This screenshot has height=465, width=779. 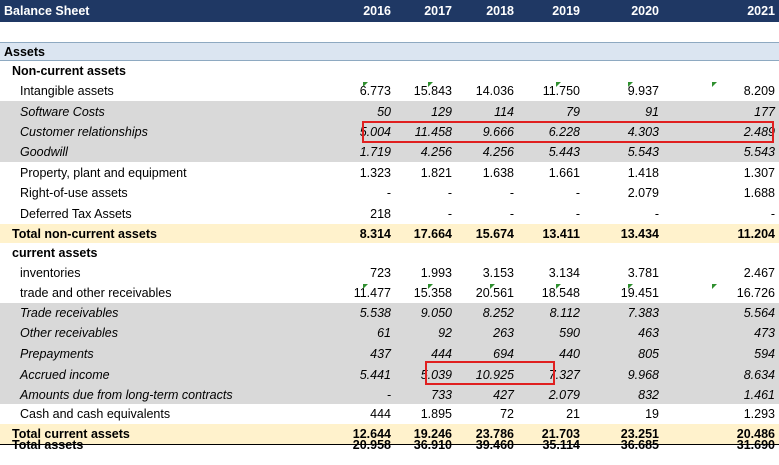 I want to click on value-cell-2020: 23.251, so click(x=639, y=434).